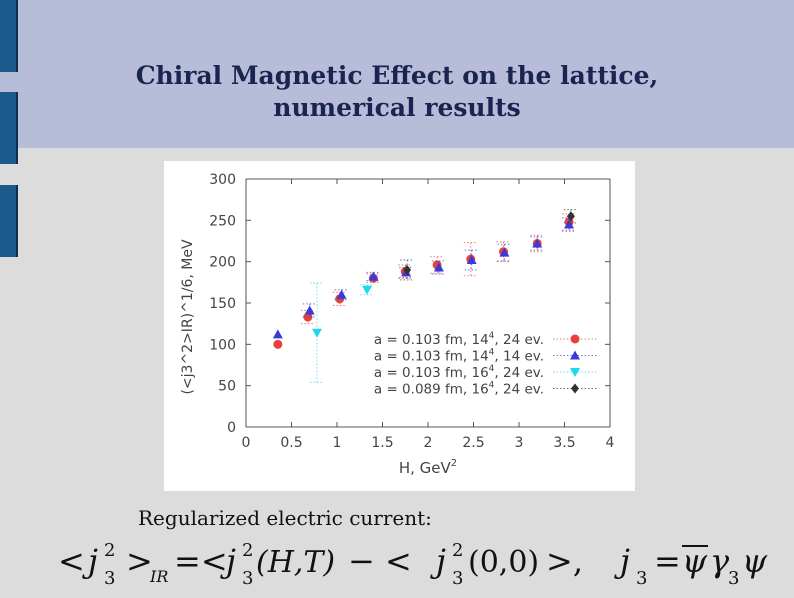 This screenshot has width=794, height=598. I want to click on formula-minus-lt: − <, so click(380, 561).